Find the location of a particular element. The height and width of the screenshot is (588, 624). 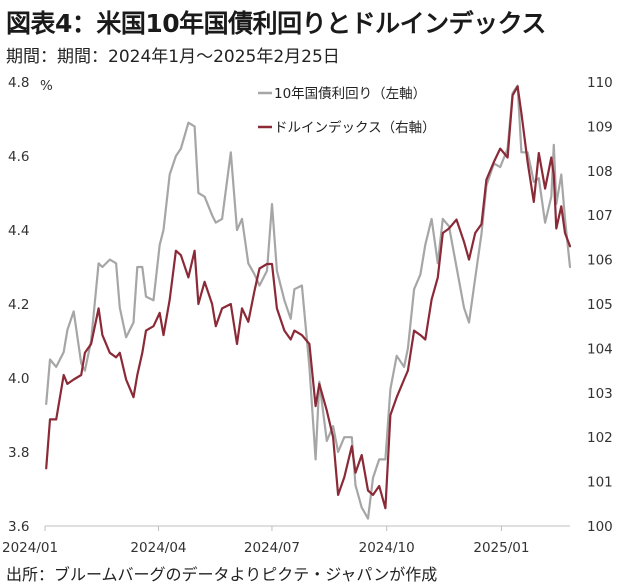

right-tick-label: 110 is located at coordinates (600, 83).